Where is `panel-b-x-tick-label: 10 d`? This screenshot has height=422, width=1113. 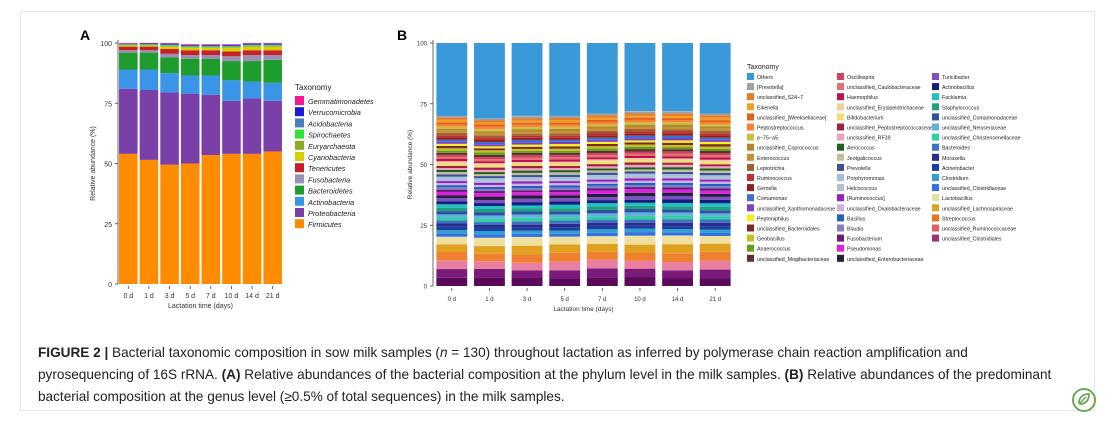 panel-b-x-tick-label: 10 d is located at coordinates (640, 300).